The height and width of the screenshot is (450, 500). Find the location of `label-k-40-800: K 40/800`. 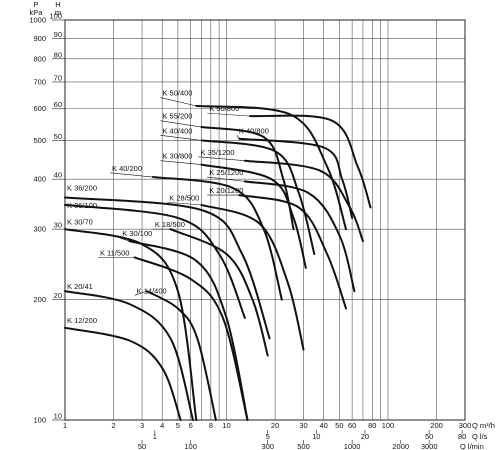

label-k-40-800: K 40/800 is located at coordinates (254, 130).